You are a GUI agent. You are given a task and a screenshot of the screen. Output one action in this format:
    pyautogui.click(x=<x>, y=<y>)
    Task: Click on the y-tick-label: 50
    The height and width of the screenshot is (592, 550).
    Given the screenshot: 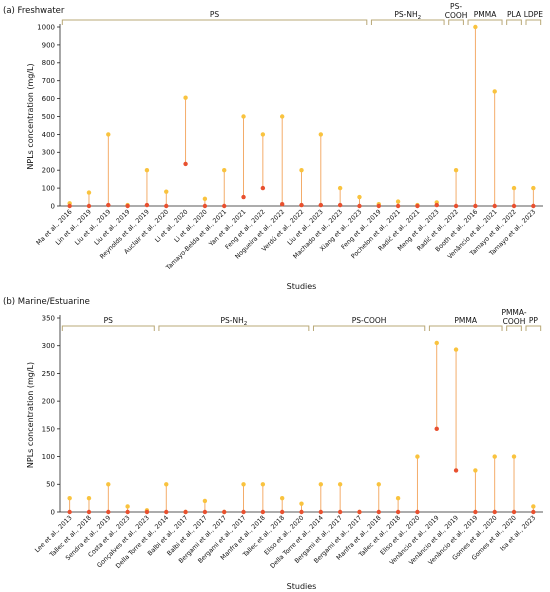 What is the action you would take?
    pyautogui.click(x=50, y=485)
    